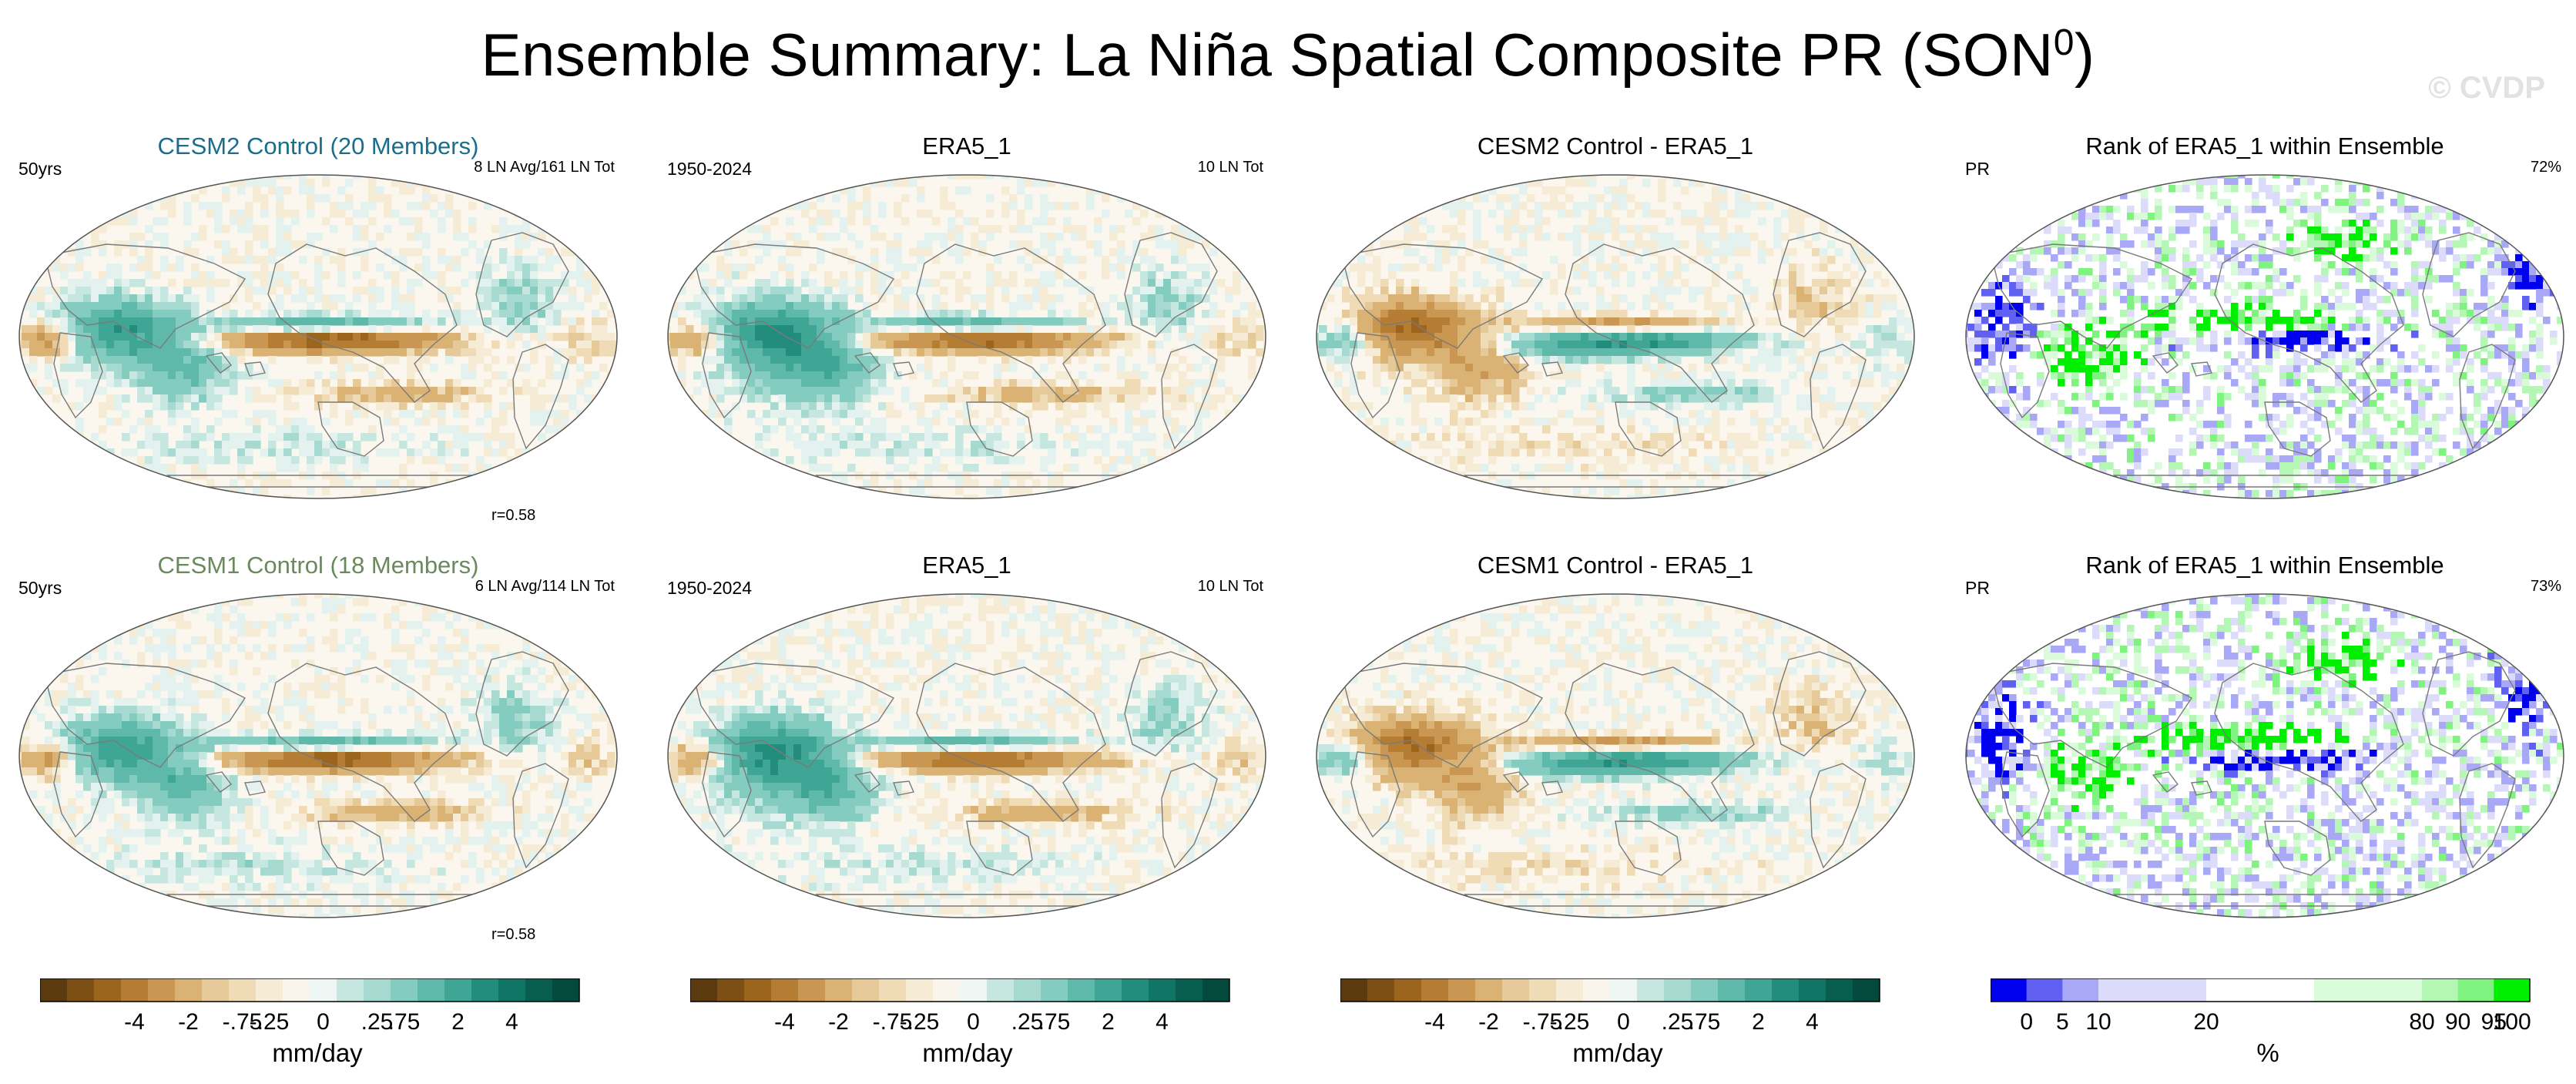  What do you see at coordinates (2206, 1022) in the screenshot?
I see `colorbar-tick-label: 20` at bounding box center [2206, 1022].